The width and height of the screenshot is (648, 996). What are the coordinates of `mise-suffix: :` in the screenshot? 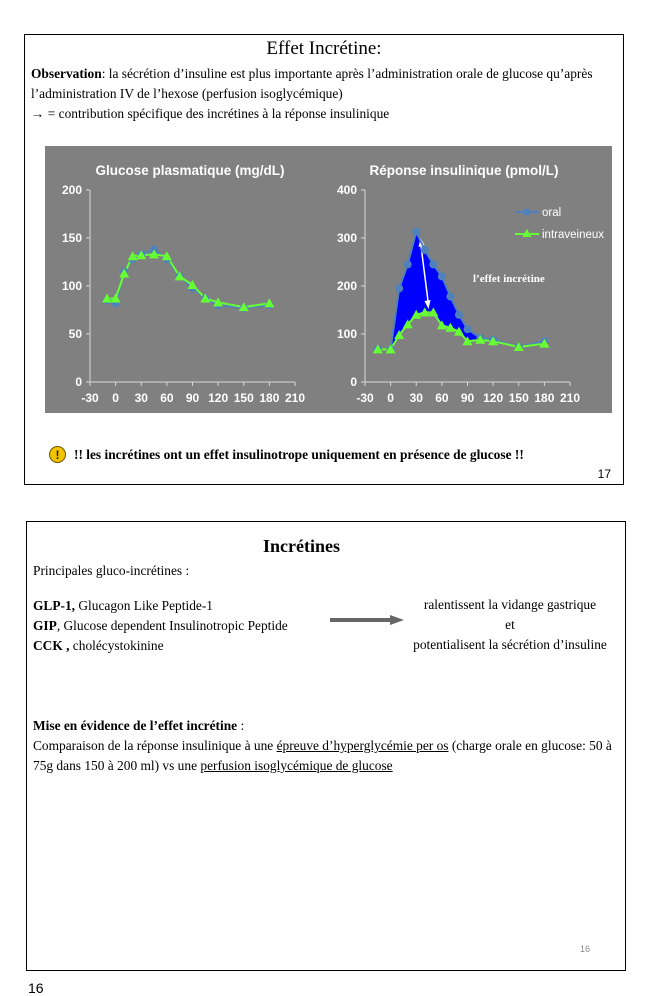 It's located at (241, 725).